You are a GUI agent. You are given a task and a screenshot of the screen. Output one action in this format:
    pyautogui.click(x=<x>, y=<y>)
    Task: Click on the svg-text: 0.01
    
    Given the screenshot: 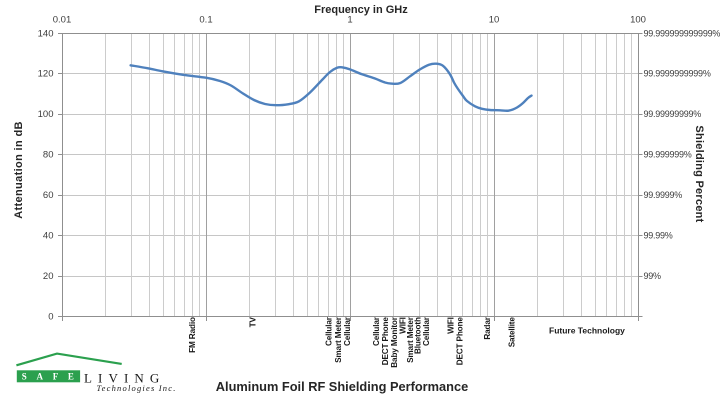 What is the action you would take?
    pyautogui.click(x=62, y=20)
    